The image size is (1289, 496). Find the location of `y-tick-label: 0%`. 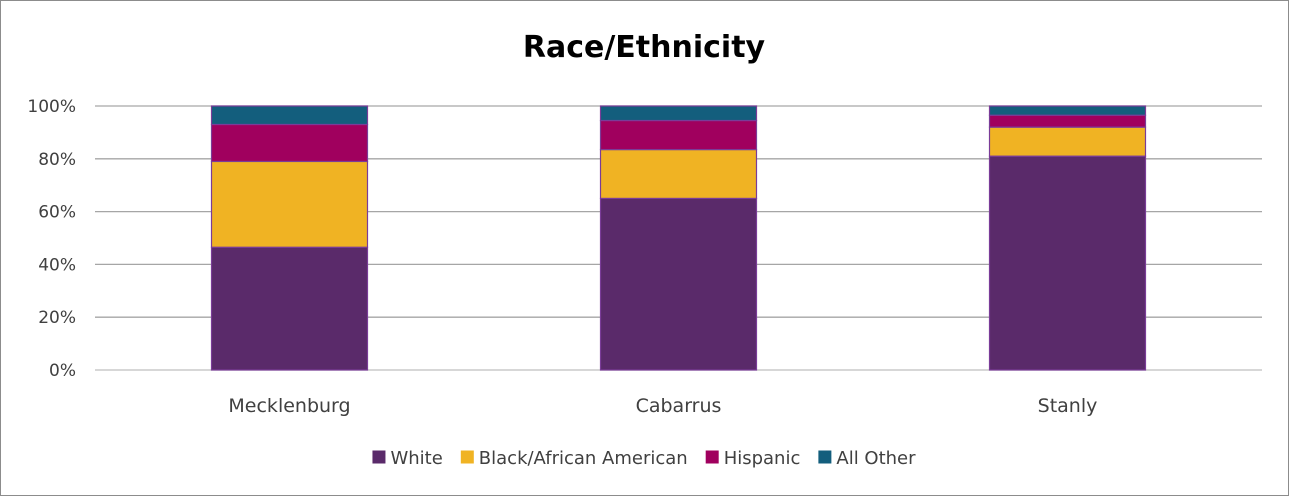

y-tick-label: 0% is located at coordinates (62, 371).